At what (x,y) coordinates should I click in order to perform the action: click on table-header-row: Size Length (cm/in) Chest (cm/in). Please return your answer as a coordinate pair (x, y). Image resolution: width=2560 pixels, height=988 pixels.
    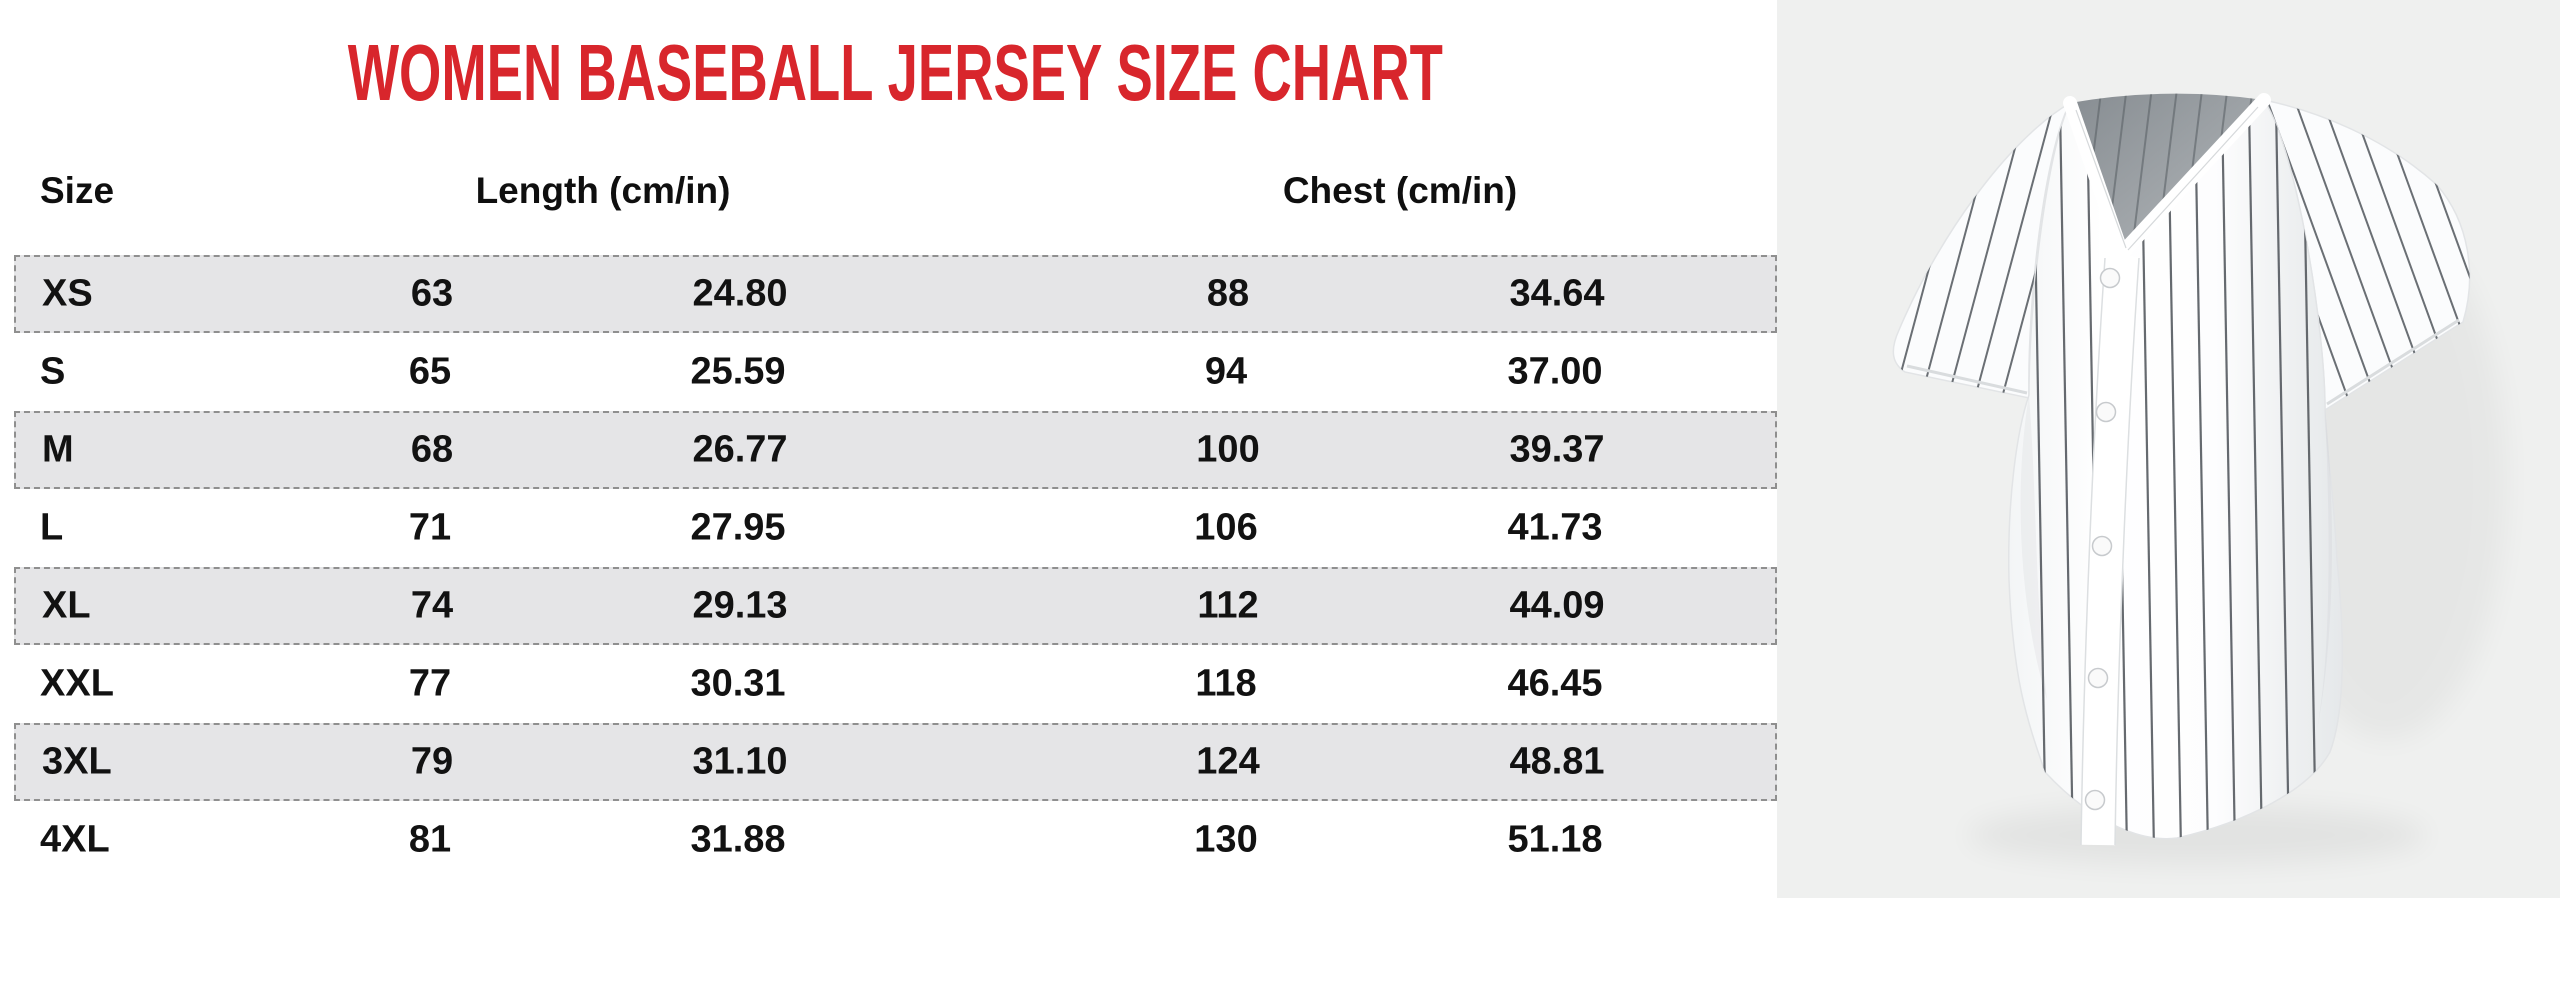
    Looking at the image, I should click on (888, 191).